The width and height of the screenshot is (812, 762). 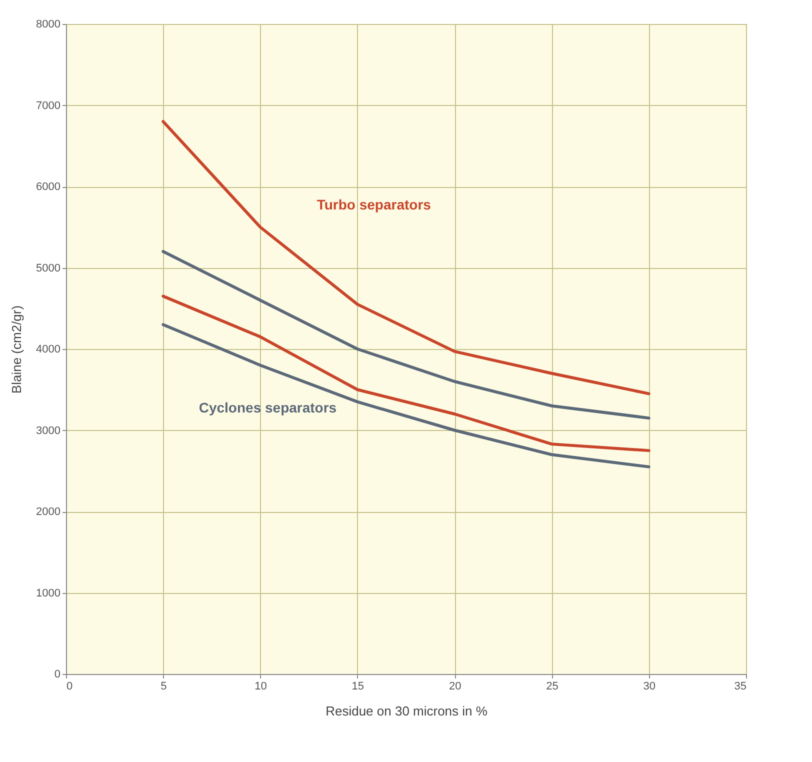 What do you see at coordinates (455, 686) in the screenshot?
I see `x-tick-label: 20` at bounding box center [455, 686].